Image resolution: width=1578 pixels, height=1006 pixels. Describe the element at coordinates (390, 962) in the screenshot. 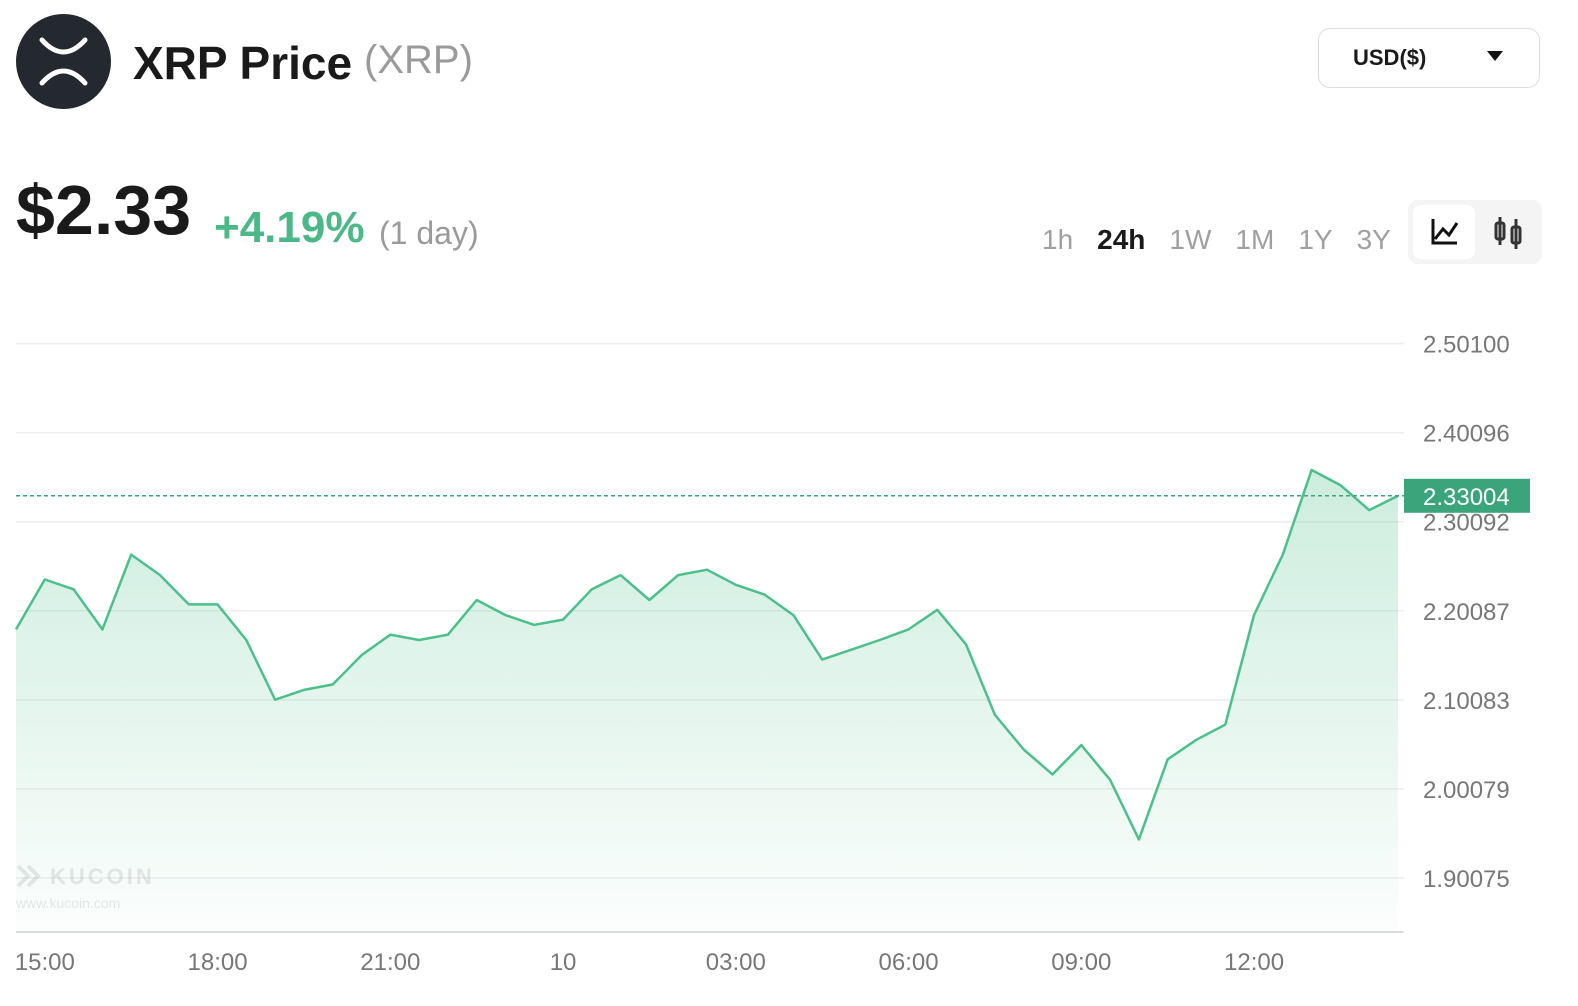

I see `x-tick-label: 21:00` at that location.